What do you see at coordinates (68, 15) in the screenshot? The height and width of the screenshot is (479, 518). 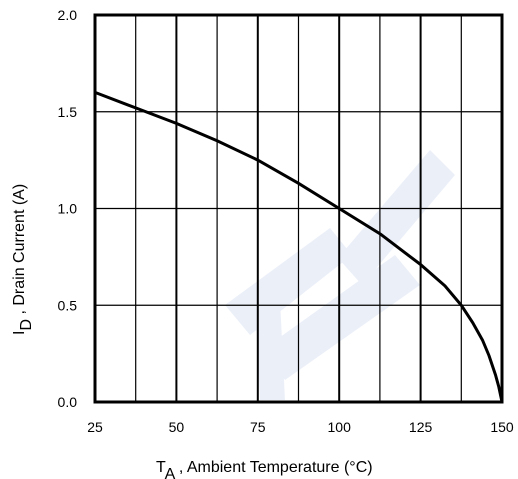 I see `y-tick-label: 2.0` at bounding box center [68, 15].